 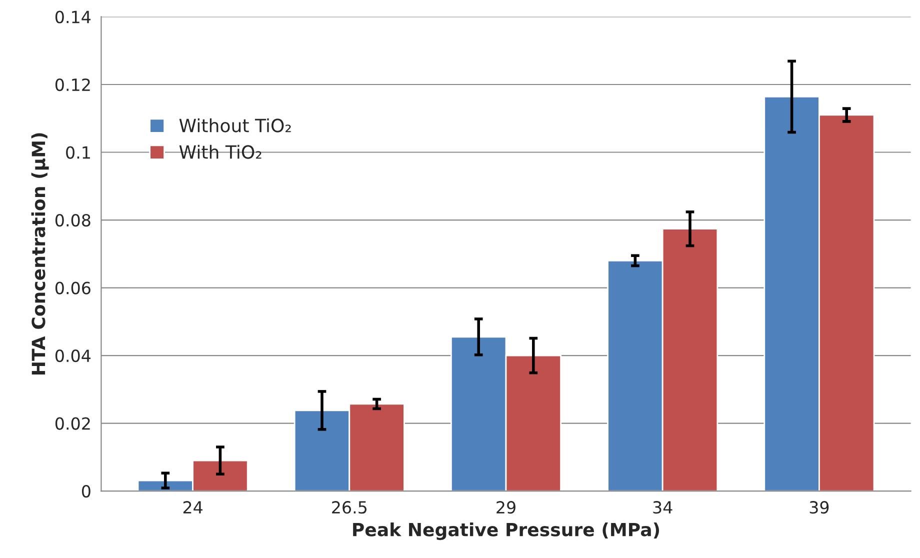 What do you see at coordinates (72, 288) in the screenshot?
I see `y-tick-label: 0.06` at bounding box center [72, 288].